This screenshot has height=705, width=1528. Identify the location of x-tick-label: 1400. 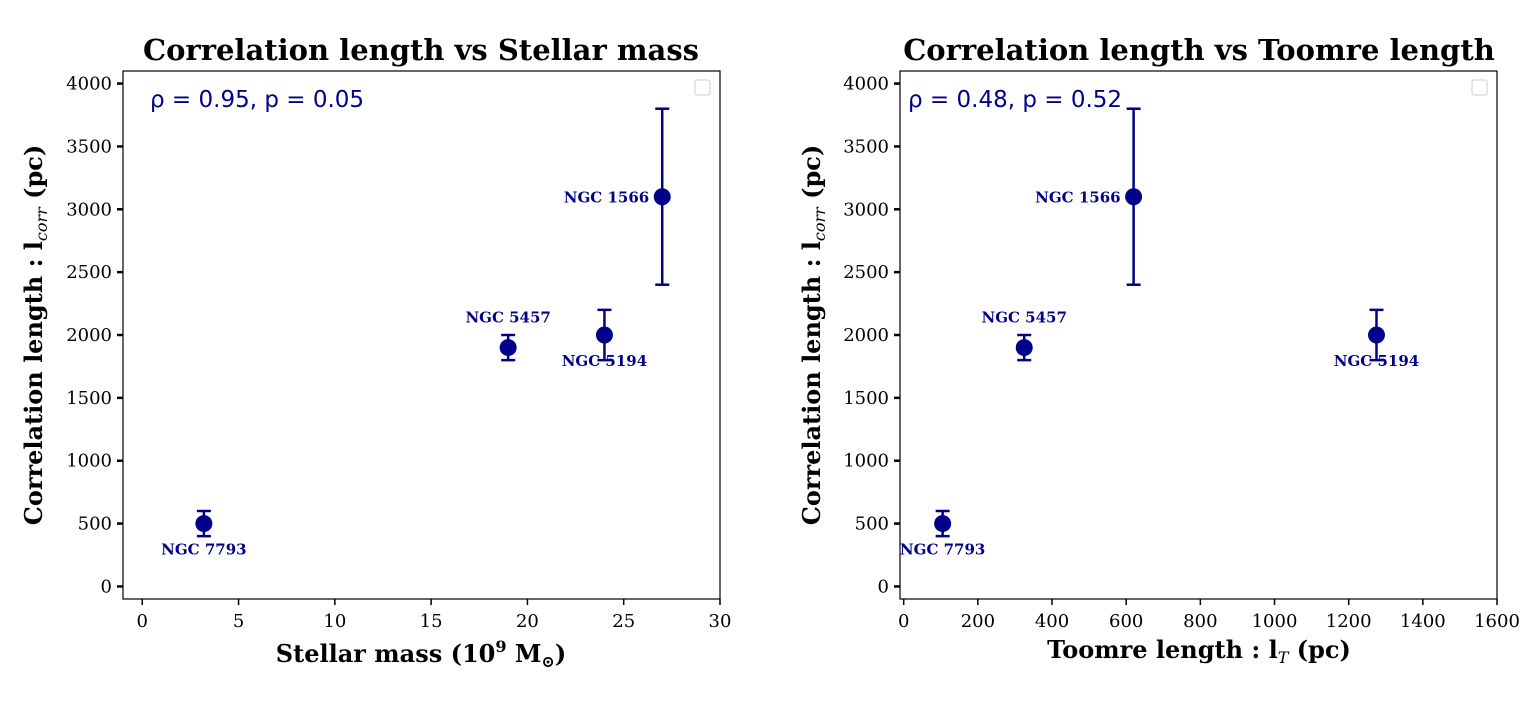
(1423, 621).